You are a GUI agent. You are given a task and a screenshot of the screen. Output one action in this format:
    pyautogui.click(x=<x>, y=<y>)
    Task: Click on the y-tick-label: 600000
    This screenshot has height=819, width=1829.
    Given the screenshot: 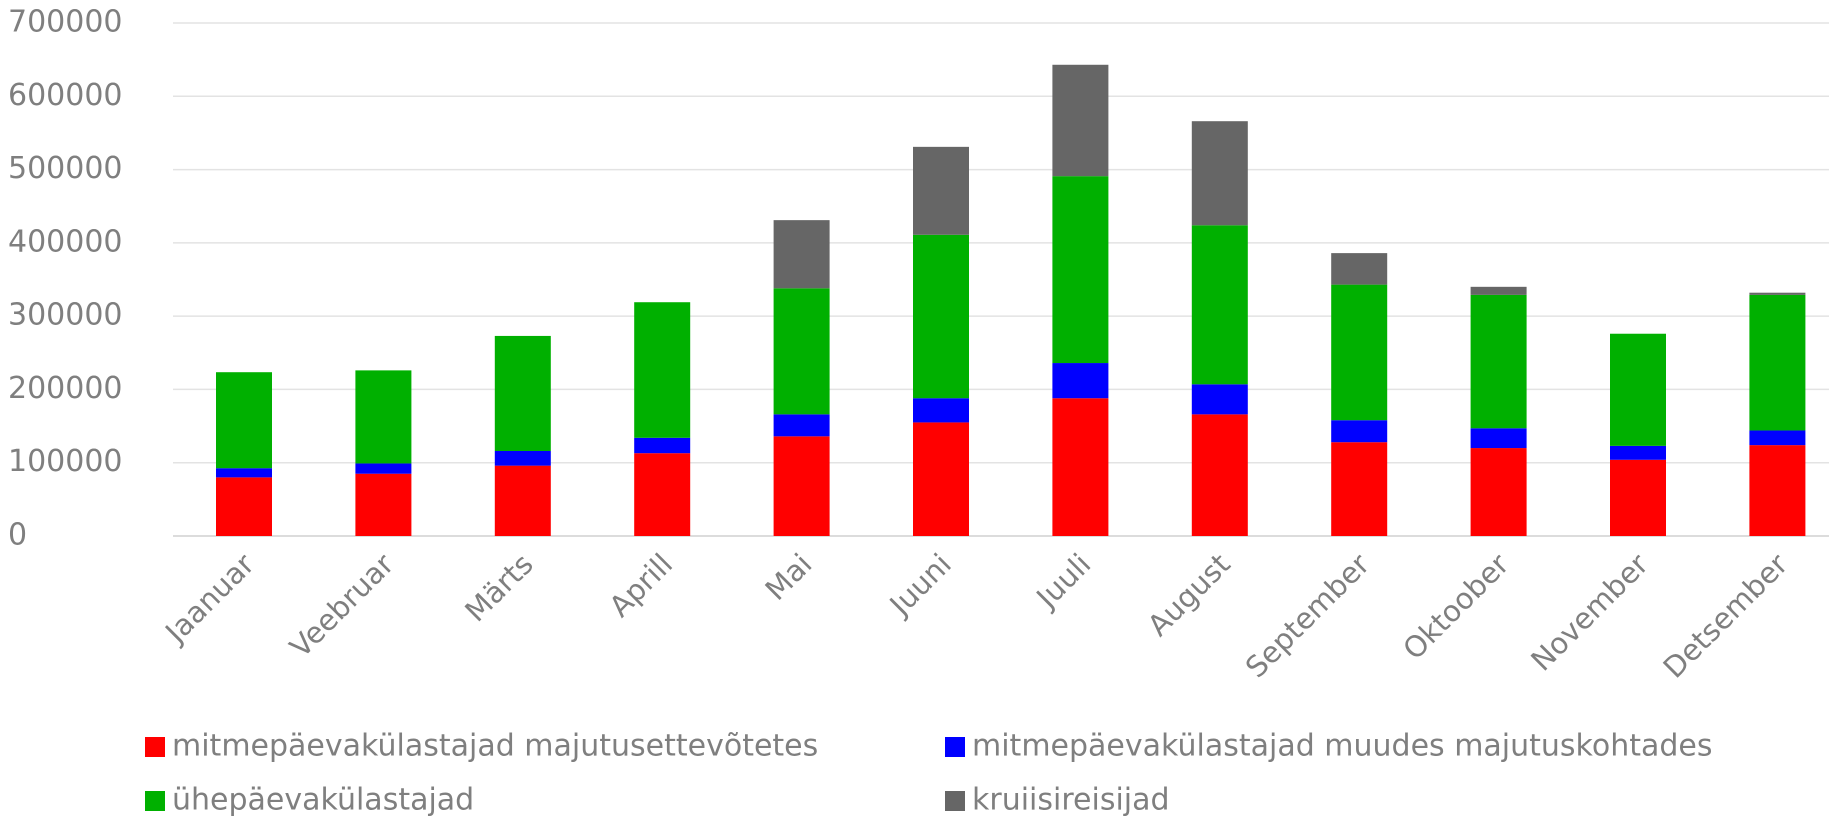 What is the action you would take?
    pyautogui.click(x=65, y=95)
    